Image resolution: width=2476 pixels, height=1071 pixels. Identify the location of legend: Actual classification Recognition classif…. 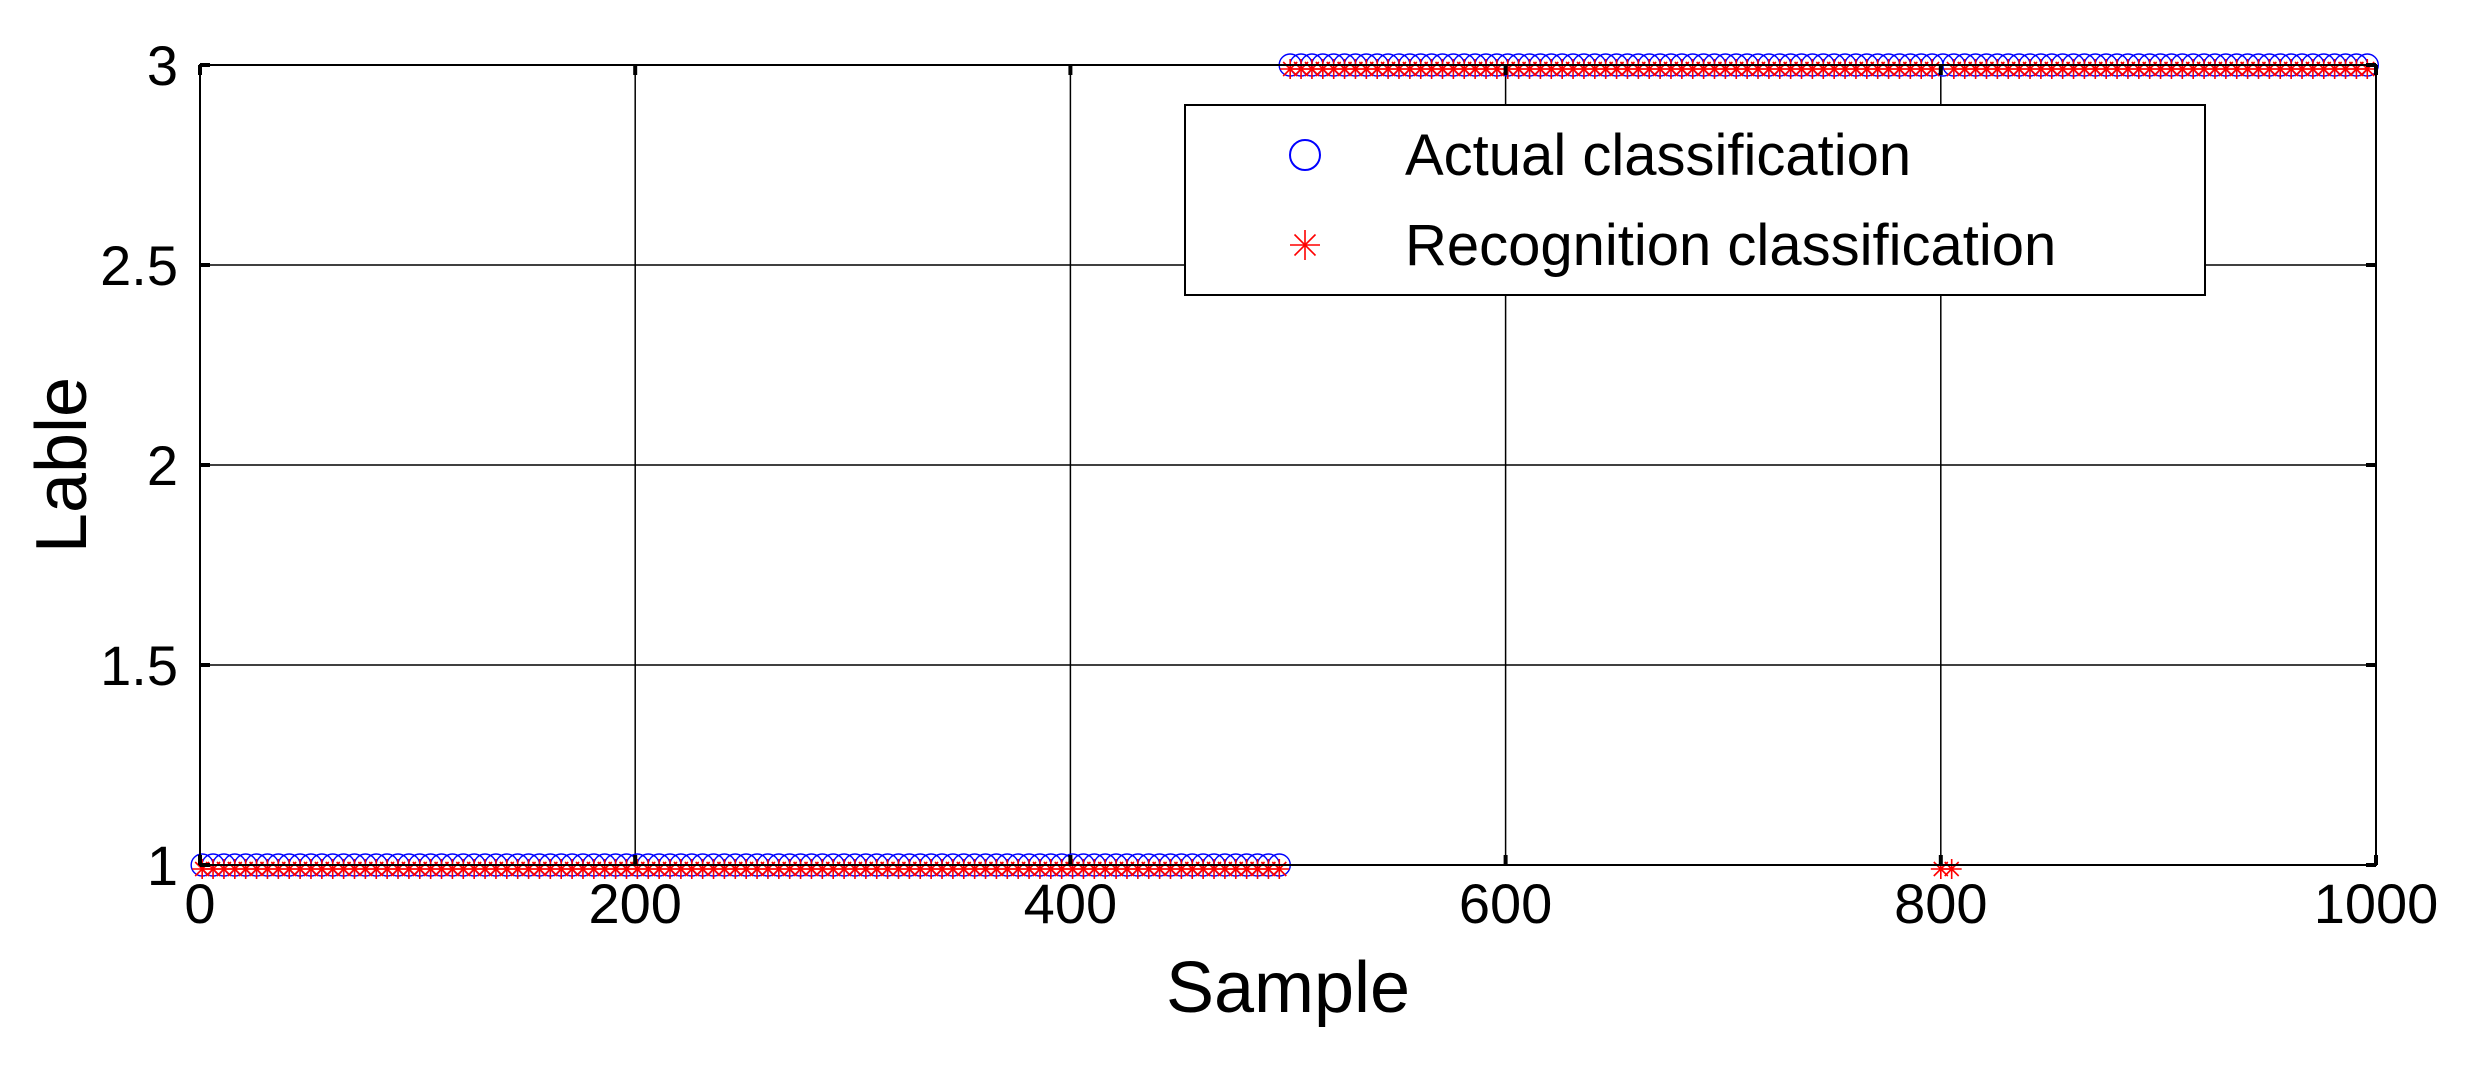
(1695, 200).